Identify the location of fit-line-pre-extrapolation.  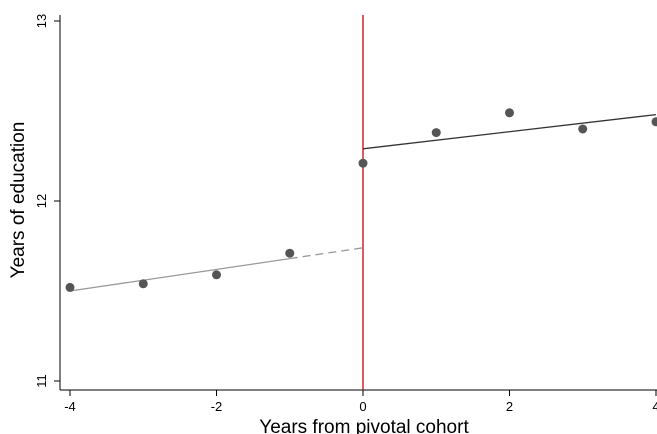
(326, 253).